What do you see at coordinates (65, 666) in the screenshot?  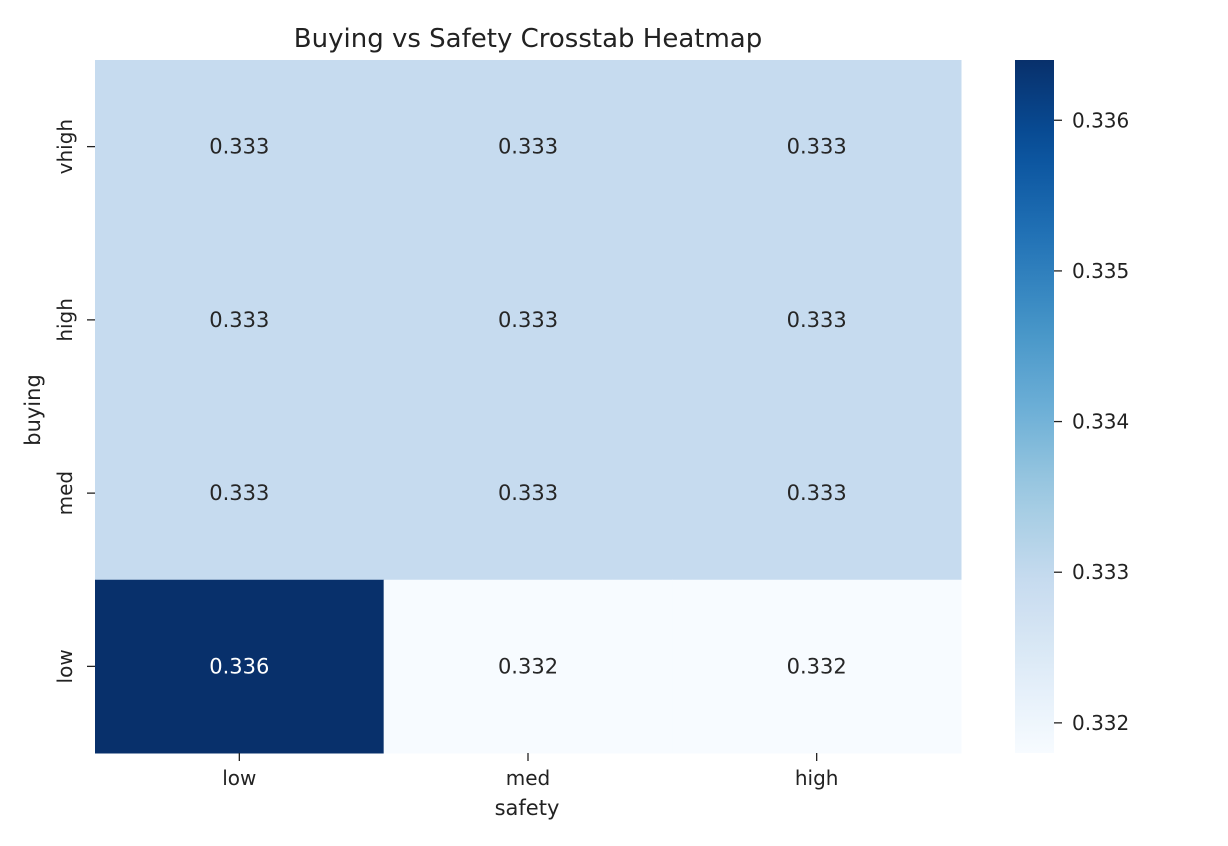 I see `y-tick-label: low` at bounding box center [65, 666].